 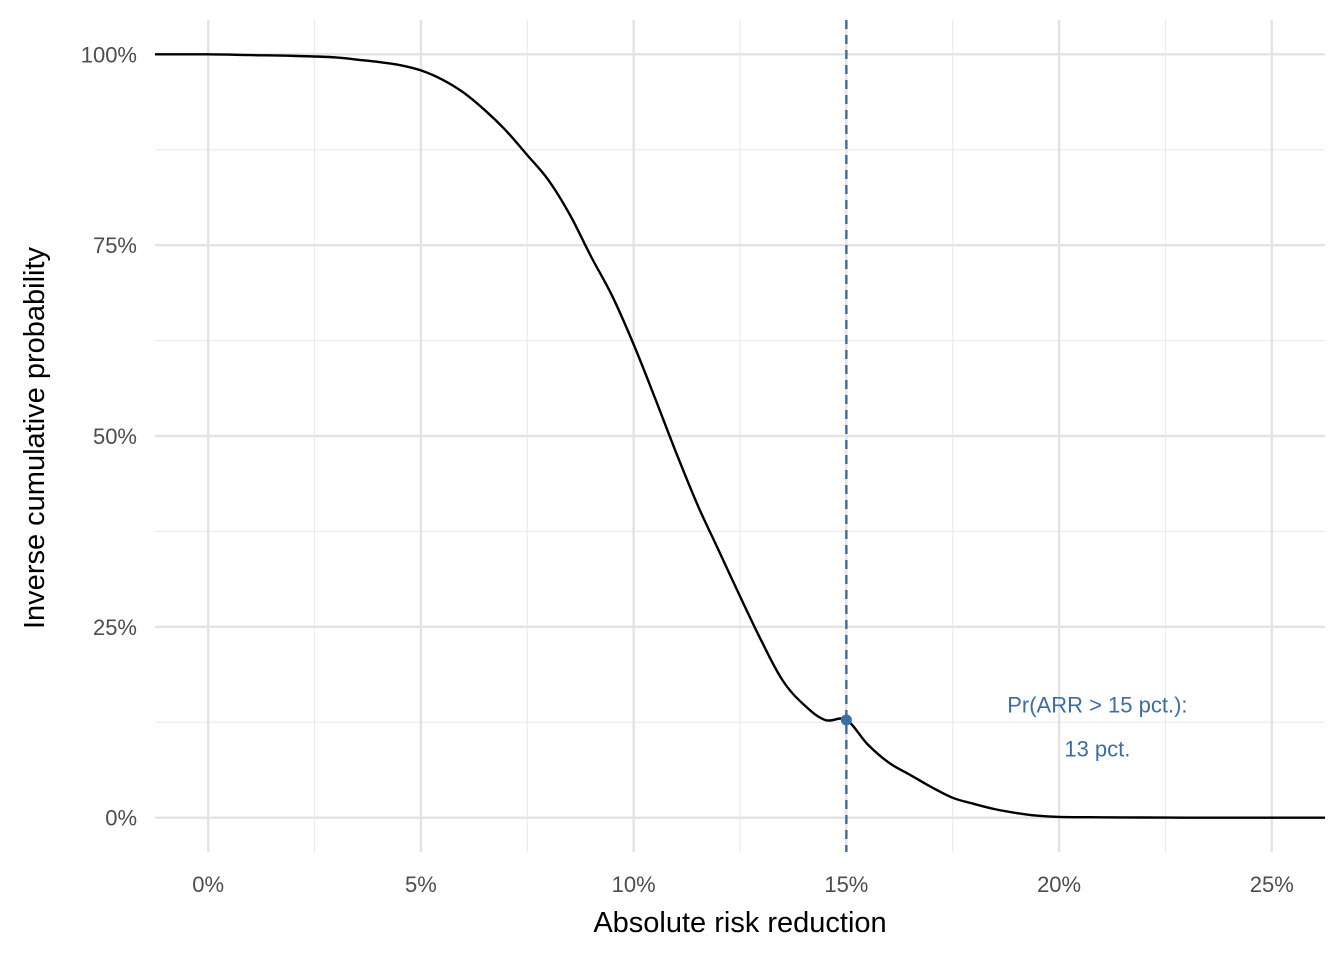 I want to click on y-axis-tick-labels: 0% 25% 50% 75% 100%, so click(x=109, y=436).